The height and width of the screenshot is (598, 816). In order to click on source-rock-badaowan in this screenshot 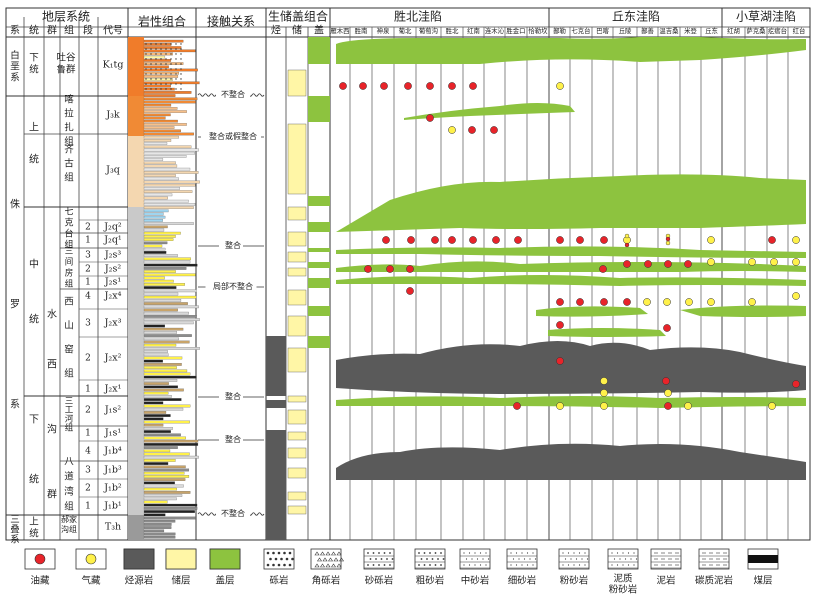, I will do `click(571, 461)`.